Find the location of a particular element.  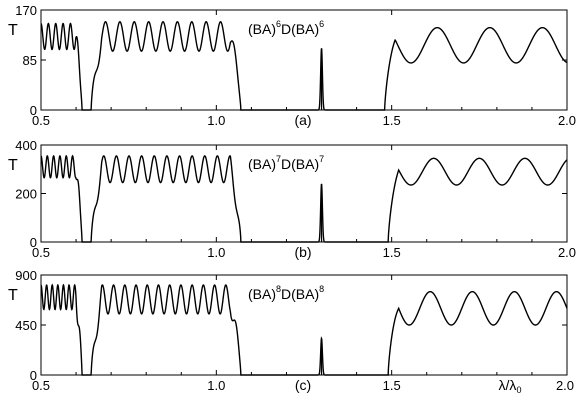

y-tick-label: 85 is located at coordinates (30, 60).